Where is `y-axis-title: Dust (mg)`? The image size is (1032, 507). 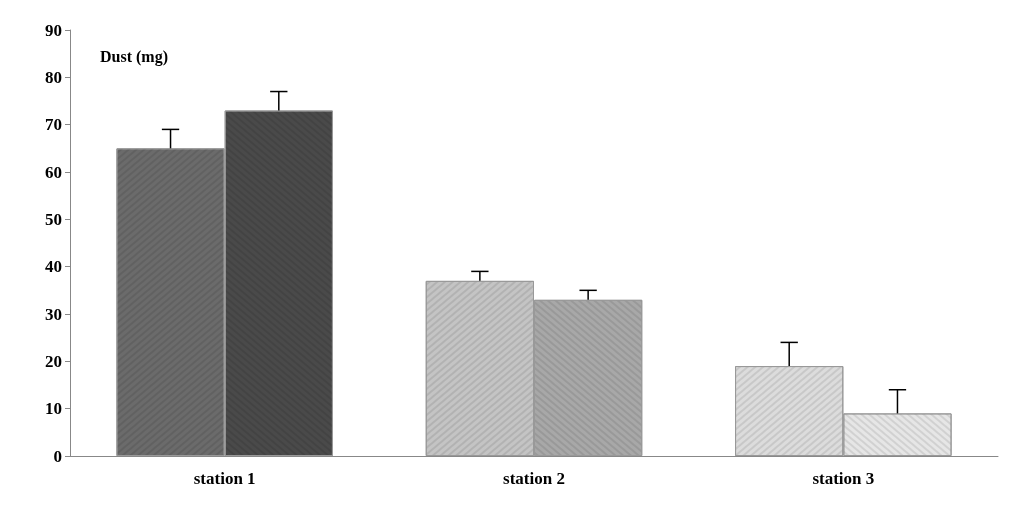 y-axis-title: Dust (mg) is located at coordinates (134, 56).